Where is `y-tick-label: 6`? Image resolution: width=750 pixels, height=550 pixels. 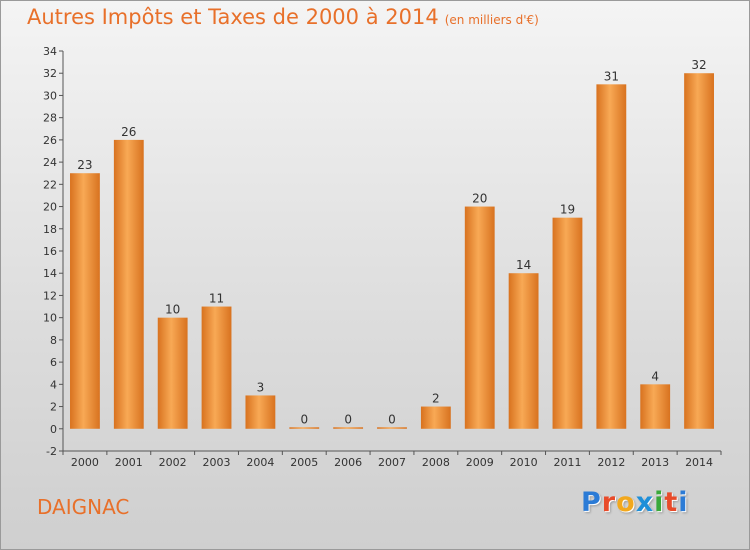
y-tick-label: 6 is located at coordinates (53, 362).